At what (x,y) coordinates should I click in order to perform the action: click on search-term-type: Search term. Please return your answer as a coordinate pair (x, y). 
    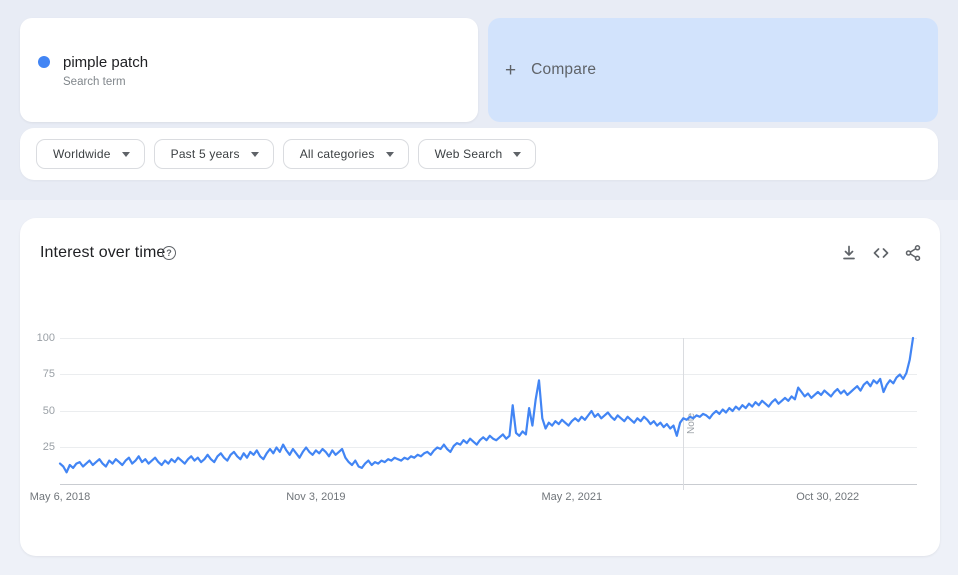
    Looking at the image, I should click on (94, 81).